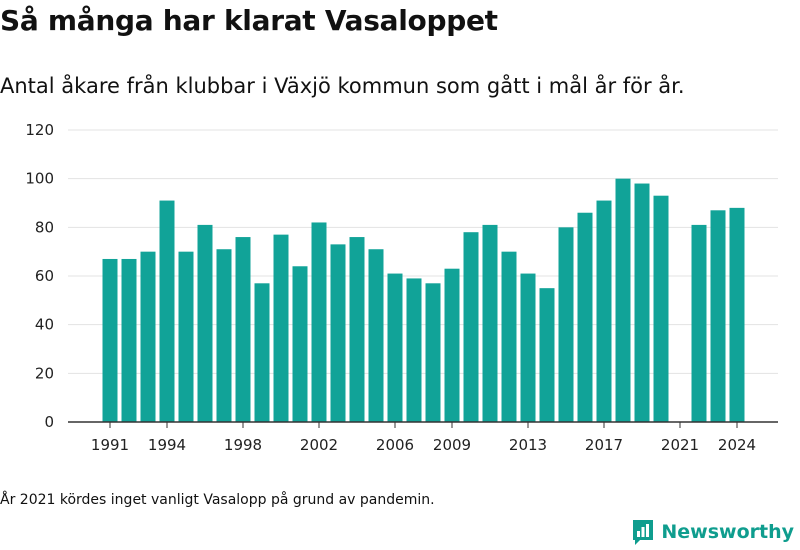  What do you see at coordinates (452, 445) in the screenshot?
I see `x-tick-label: 2009` at bounding box center [452, 445].